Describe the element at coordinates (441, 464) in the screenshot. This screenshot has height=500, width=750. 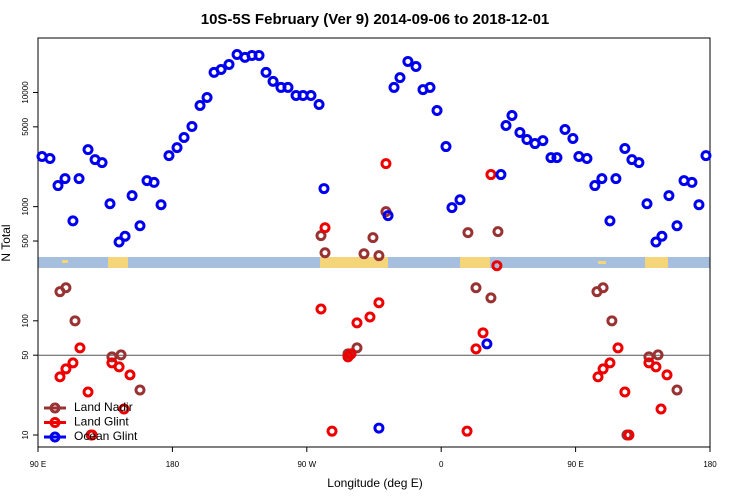
I see `x-tick-label: 0` at that location.